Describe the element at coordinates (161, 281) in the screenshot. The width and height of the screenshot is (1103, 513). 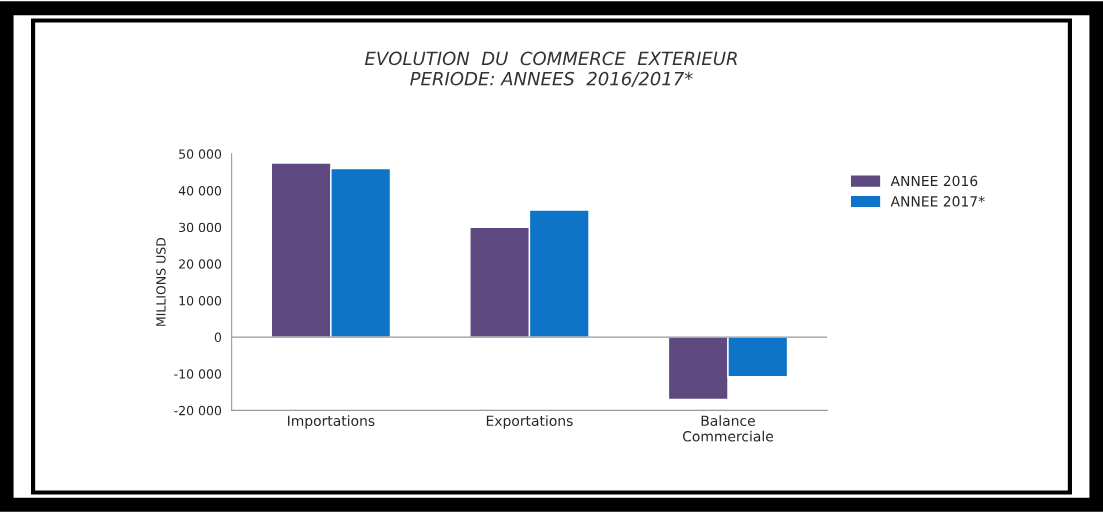
I see `y-axis-title: MILLIONS USD` at that location.